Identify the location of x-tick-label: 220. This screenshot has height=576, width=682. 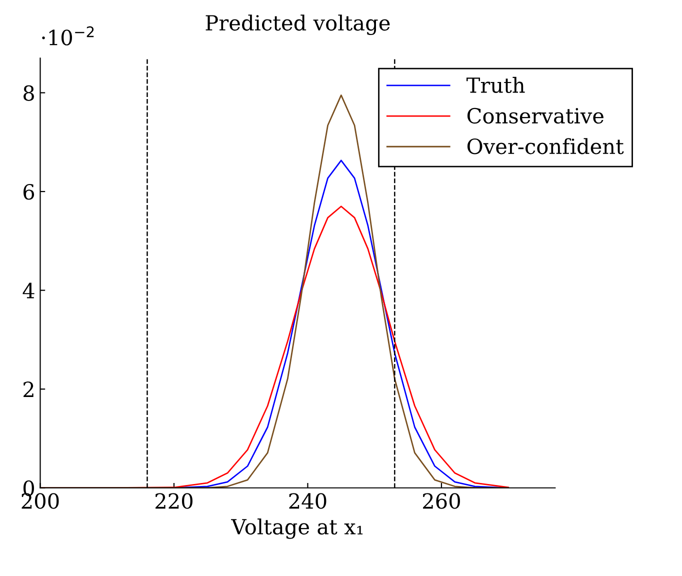
(174, 501).